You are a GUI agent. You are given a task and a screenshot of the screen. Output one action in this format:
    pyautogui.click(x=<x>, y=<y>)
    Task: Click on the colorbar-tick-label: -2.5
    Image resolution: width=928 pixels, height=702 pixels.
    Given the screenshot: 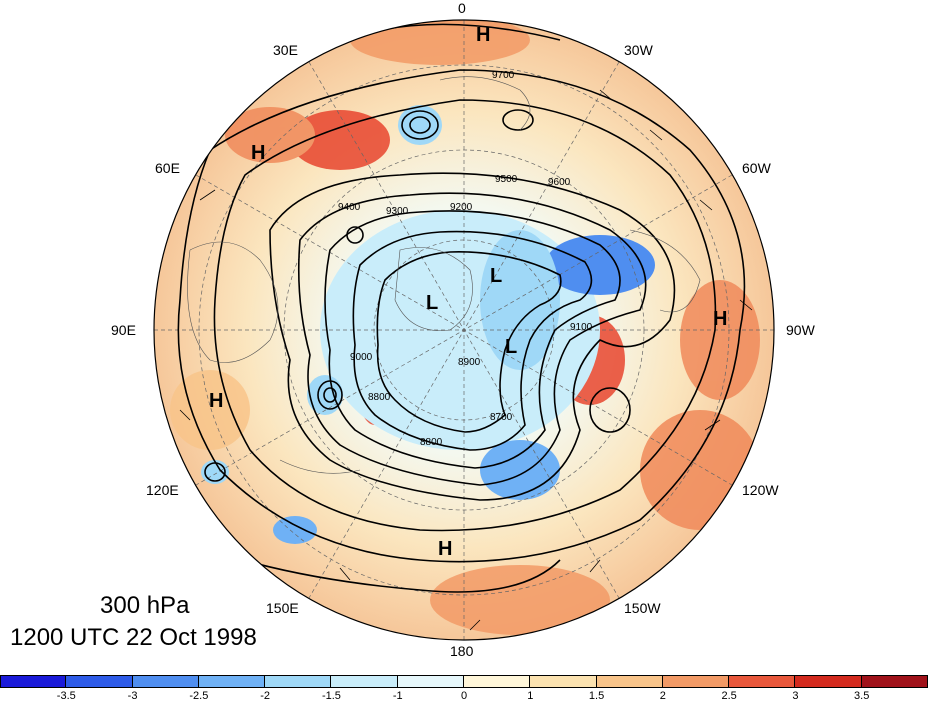 What is the action you would take?
    pyautogui.click(x=199, y=696)
    